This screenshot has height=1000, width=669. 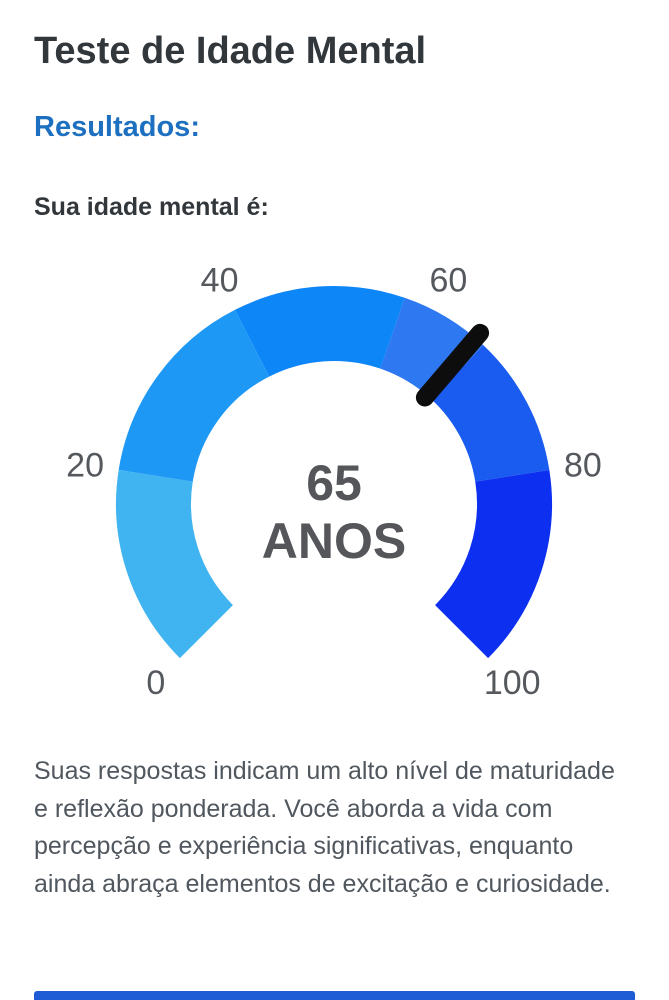 What do you see at coordinates (117, 126) in the screenshot?
I see `results-heading: Resultados:` at bounding box center [117, 126].